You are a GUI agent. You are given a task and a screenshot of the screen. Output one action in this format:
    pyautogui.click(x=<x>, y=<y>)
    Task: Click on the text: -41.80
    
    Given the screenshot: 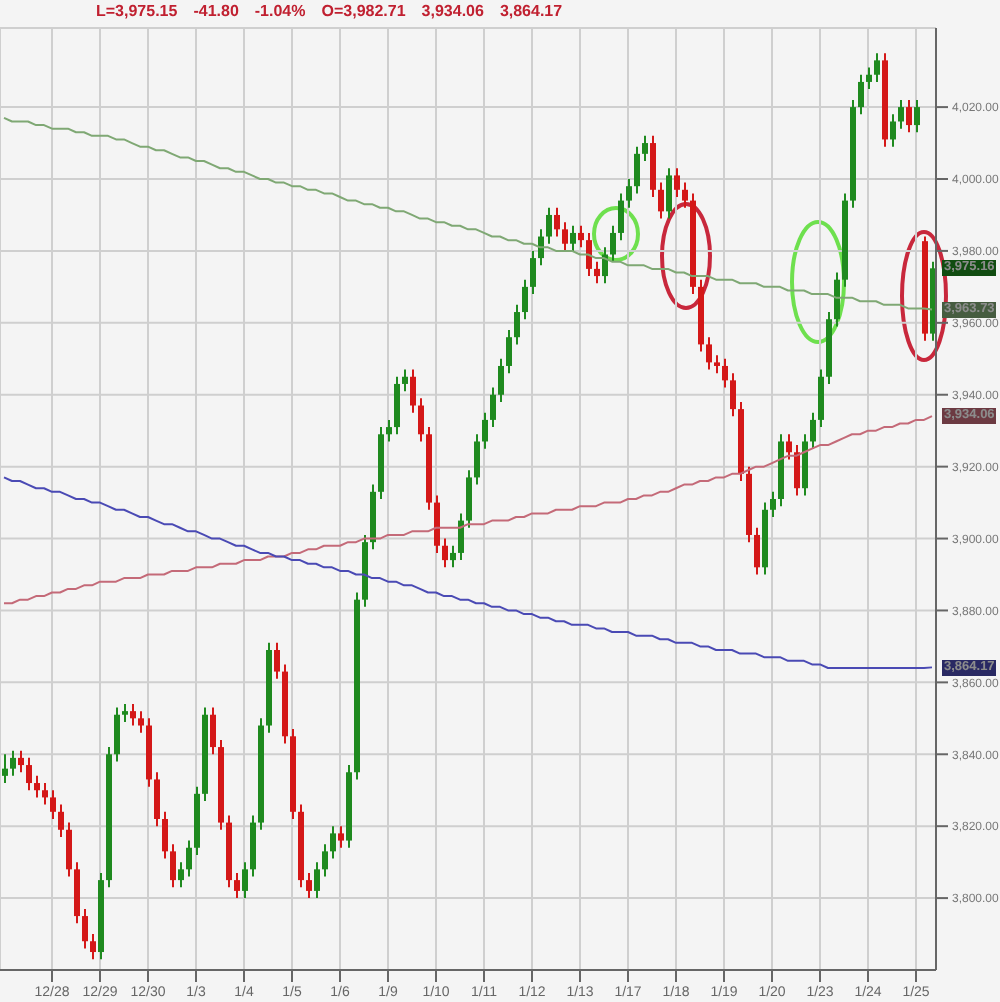 What is the action you would take?
    pyautogui.click(x=216, y=11)
    